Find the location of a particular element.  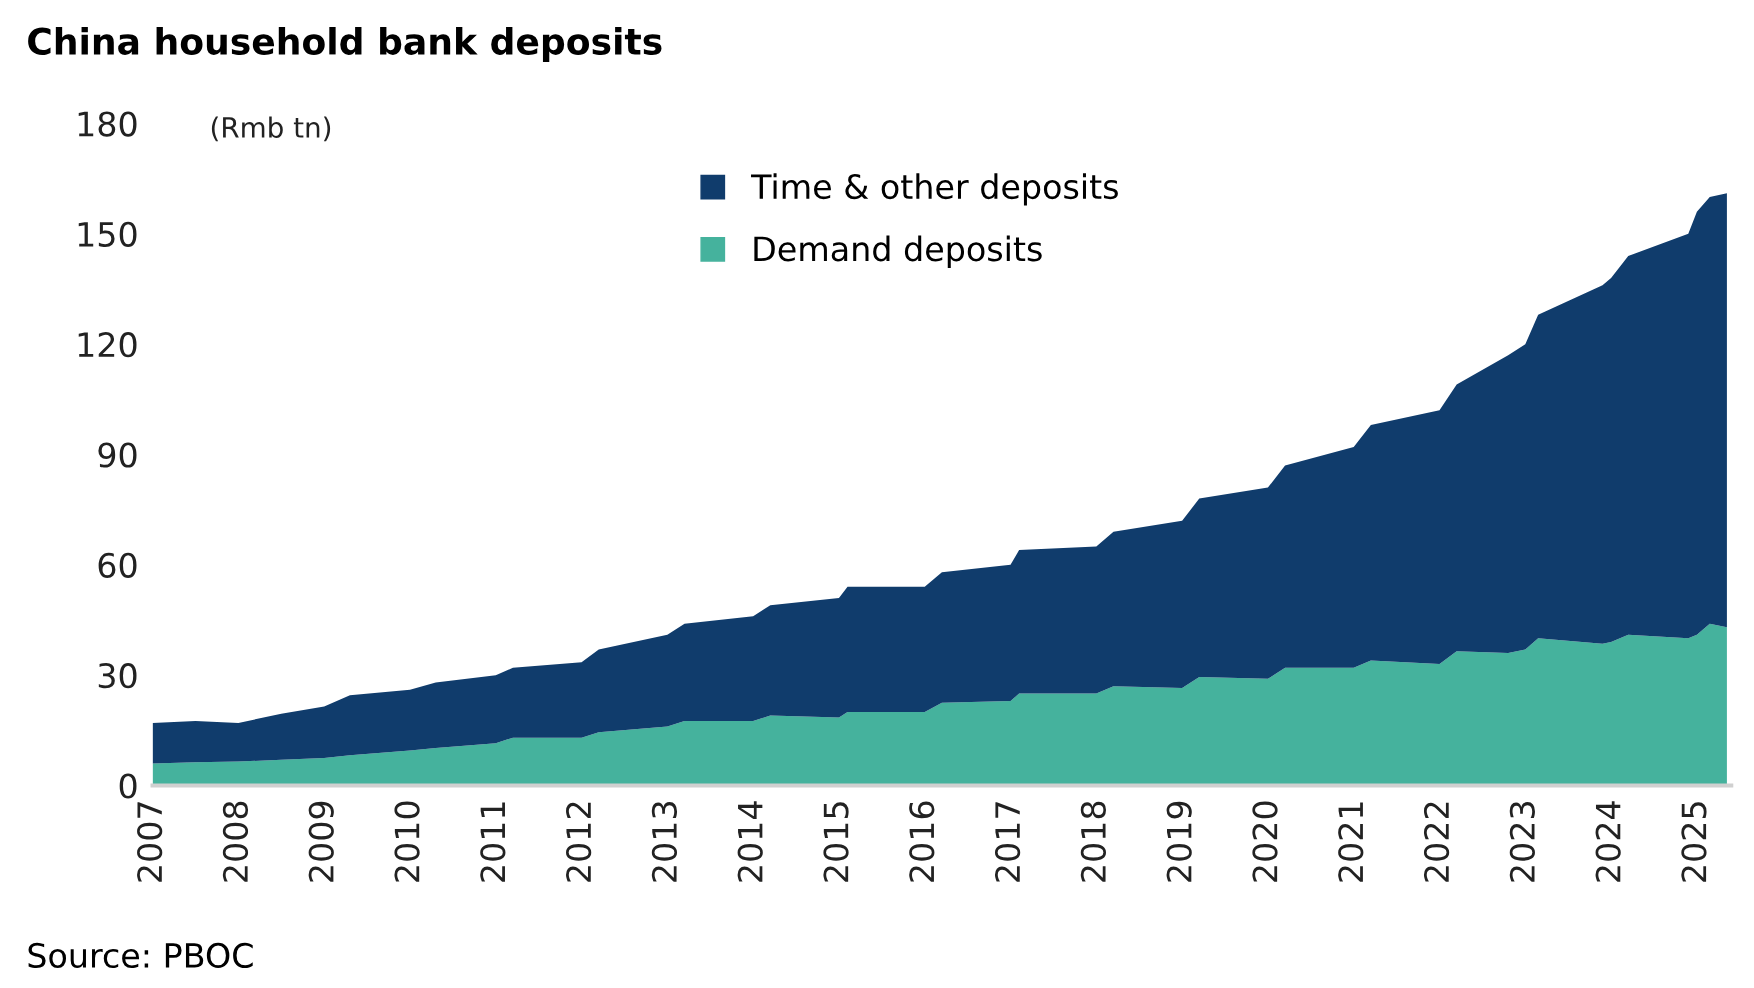

legend-label: Time & other deposits is located at coordinates (934, 189).